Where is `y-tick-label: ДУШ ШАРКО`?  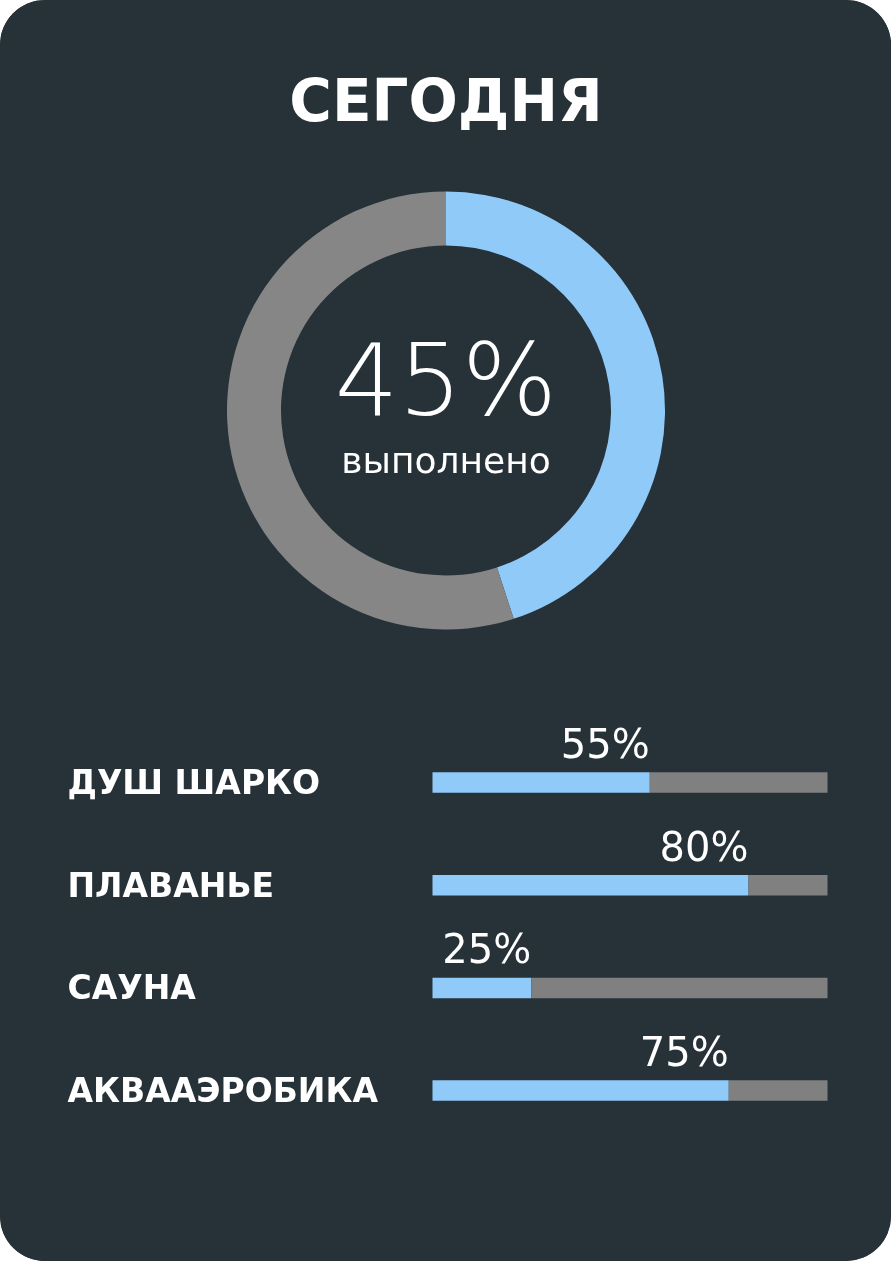 y-tick-label: ДУШ ШАРКО is located at coordinates (194, 782).